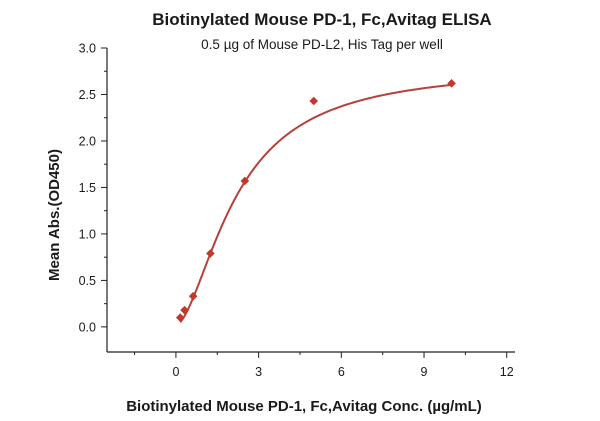  I want to click on y-tick-label: 1.5, so click(87, 188).